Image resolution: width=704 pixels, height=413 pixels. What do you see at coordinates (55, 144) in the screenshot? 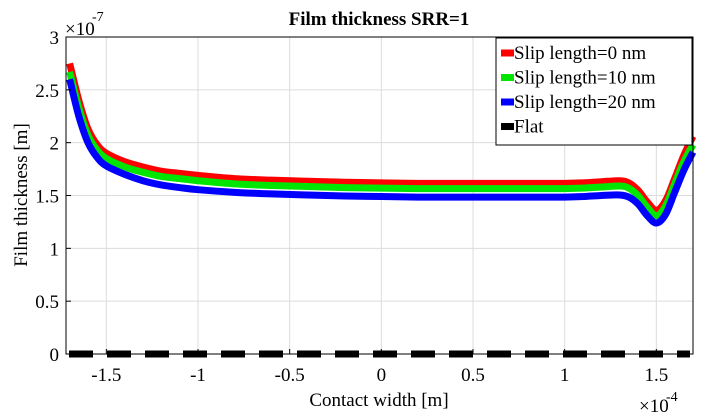
I see `y-tick-label: 2` at bounding box center [55, 144].